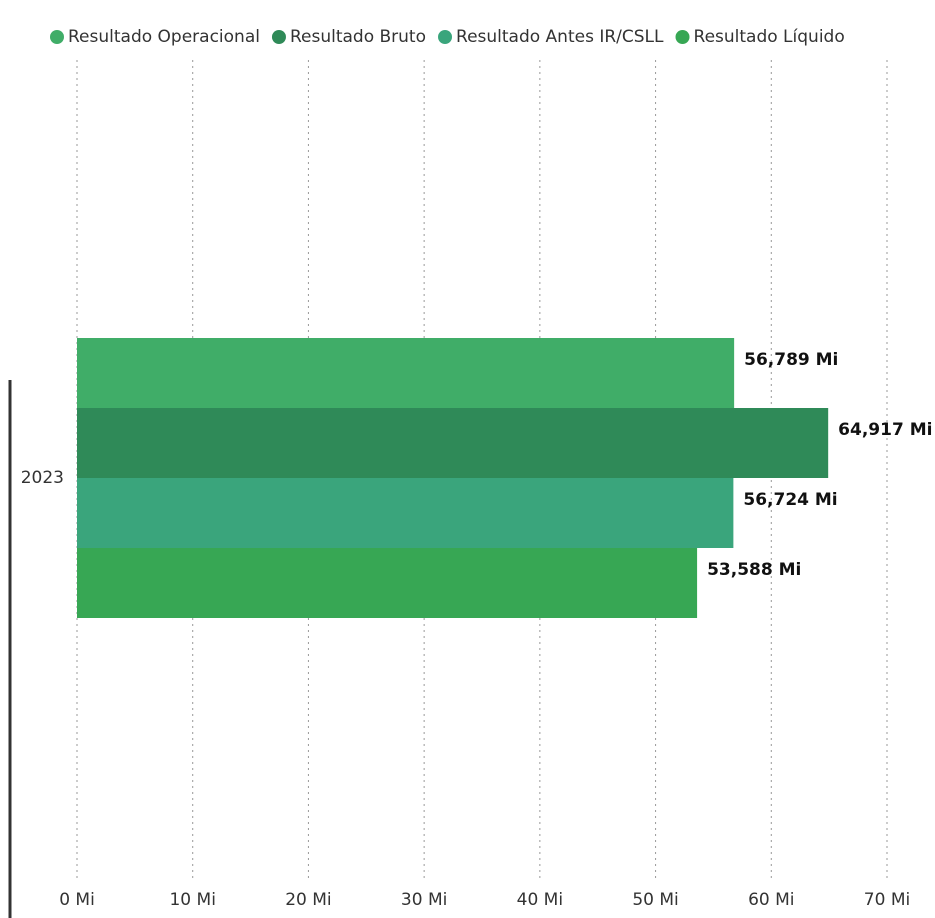 The image size is (935, 918). I want to click on value-label: 56,789 Mi, so click(791, 360).